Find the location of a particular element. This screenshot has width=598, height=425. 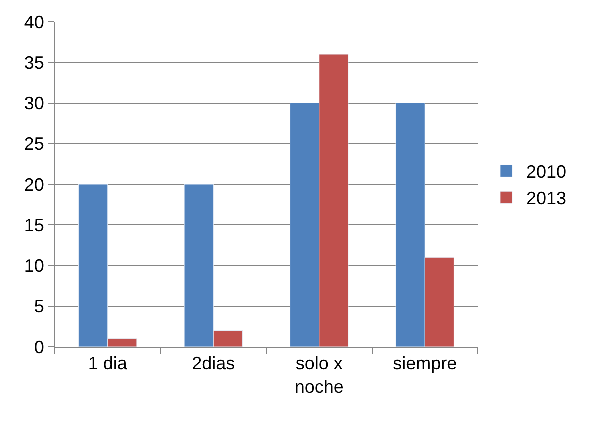

y-tick-label: 0 is located at coordinates (39, 347).